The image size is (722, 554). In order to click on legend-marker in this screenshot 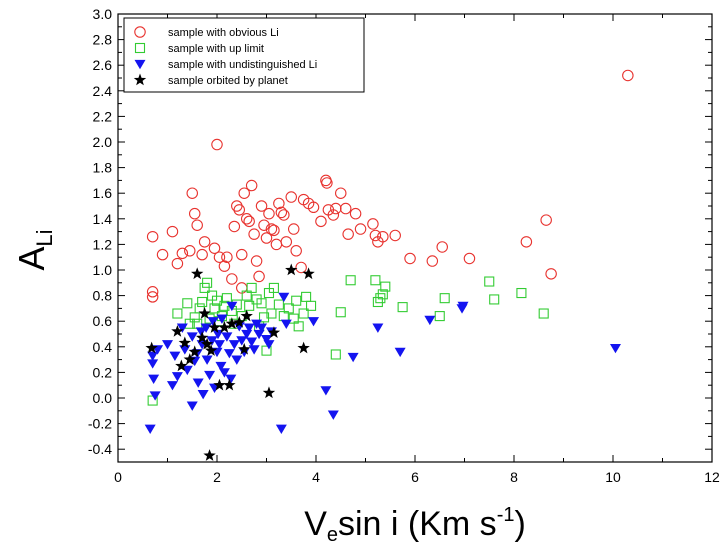, I will do `click(140, 64)`.